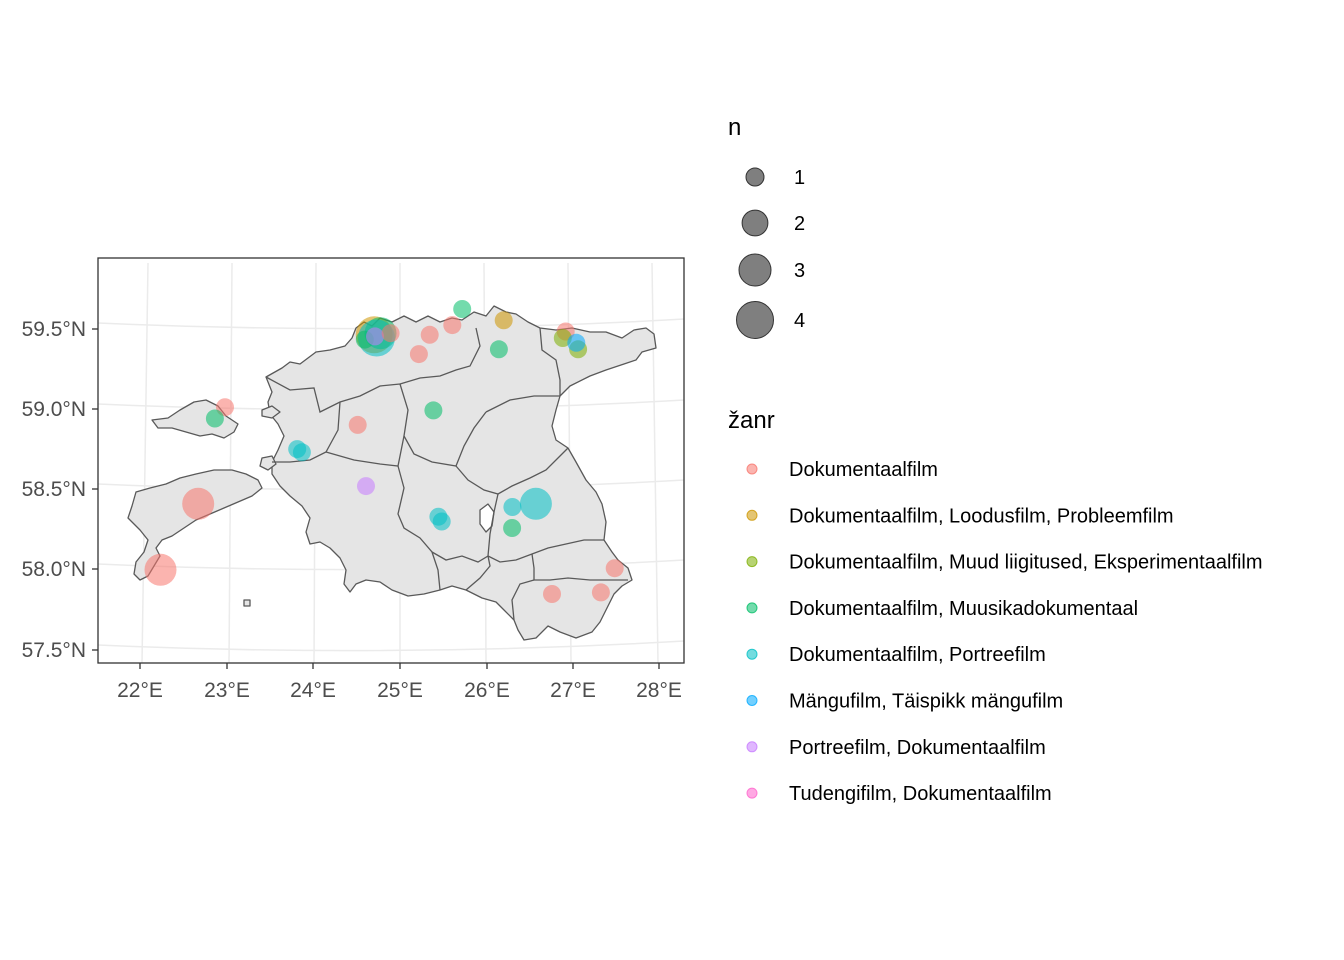  I want to click on color-legend-label: Dokumentaalfilm, Portreefilm, so click(917, 655).